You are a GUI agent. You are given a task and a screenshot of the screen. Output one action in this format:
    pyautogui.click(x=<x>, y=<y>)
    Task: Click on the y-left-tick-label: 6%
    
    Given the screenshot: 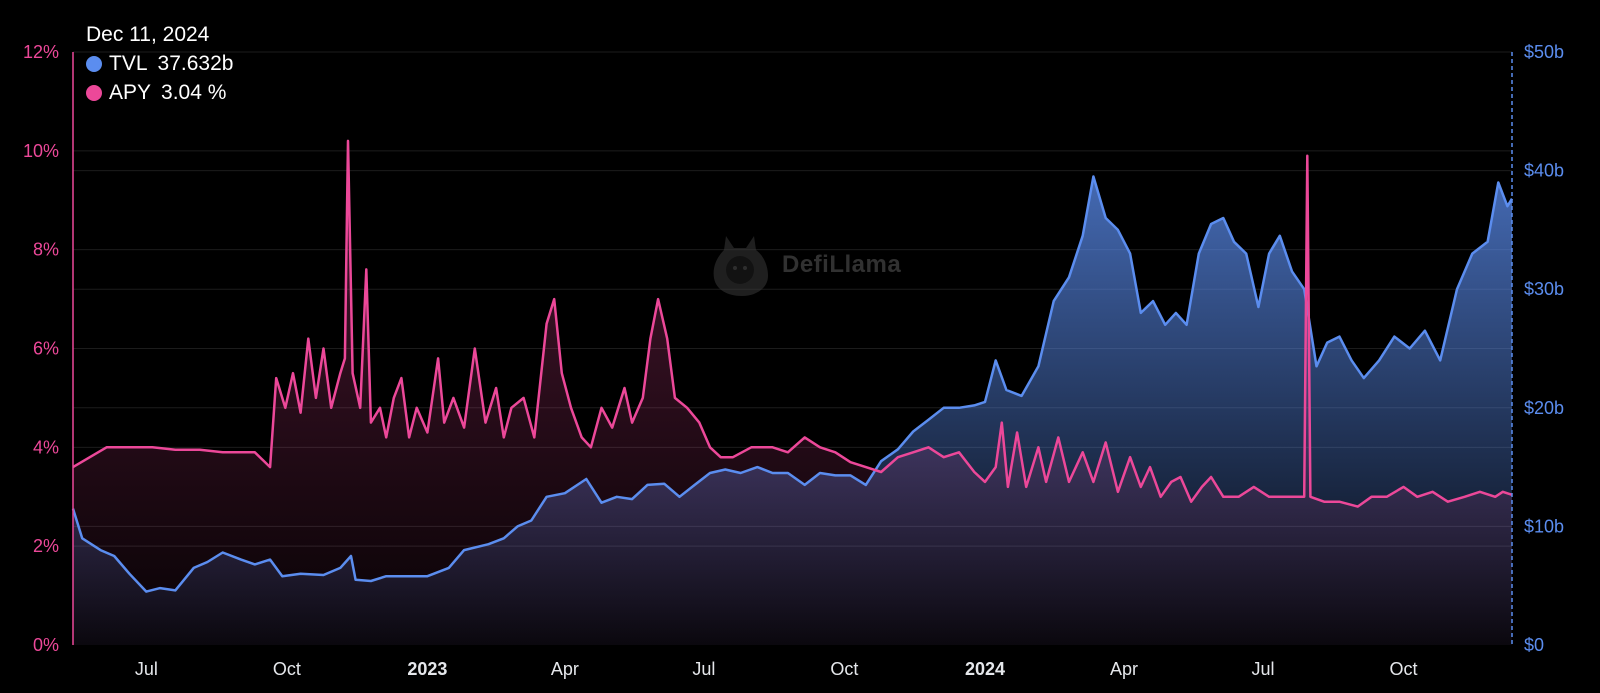 What is the action you would take?
    pyautogui.click(x=46, y=349)
    